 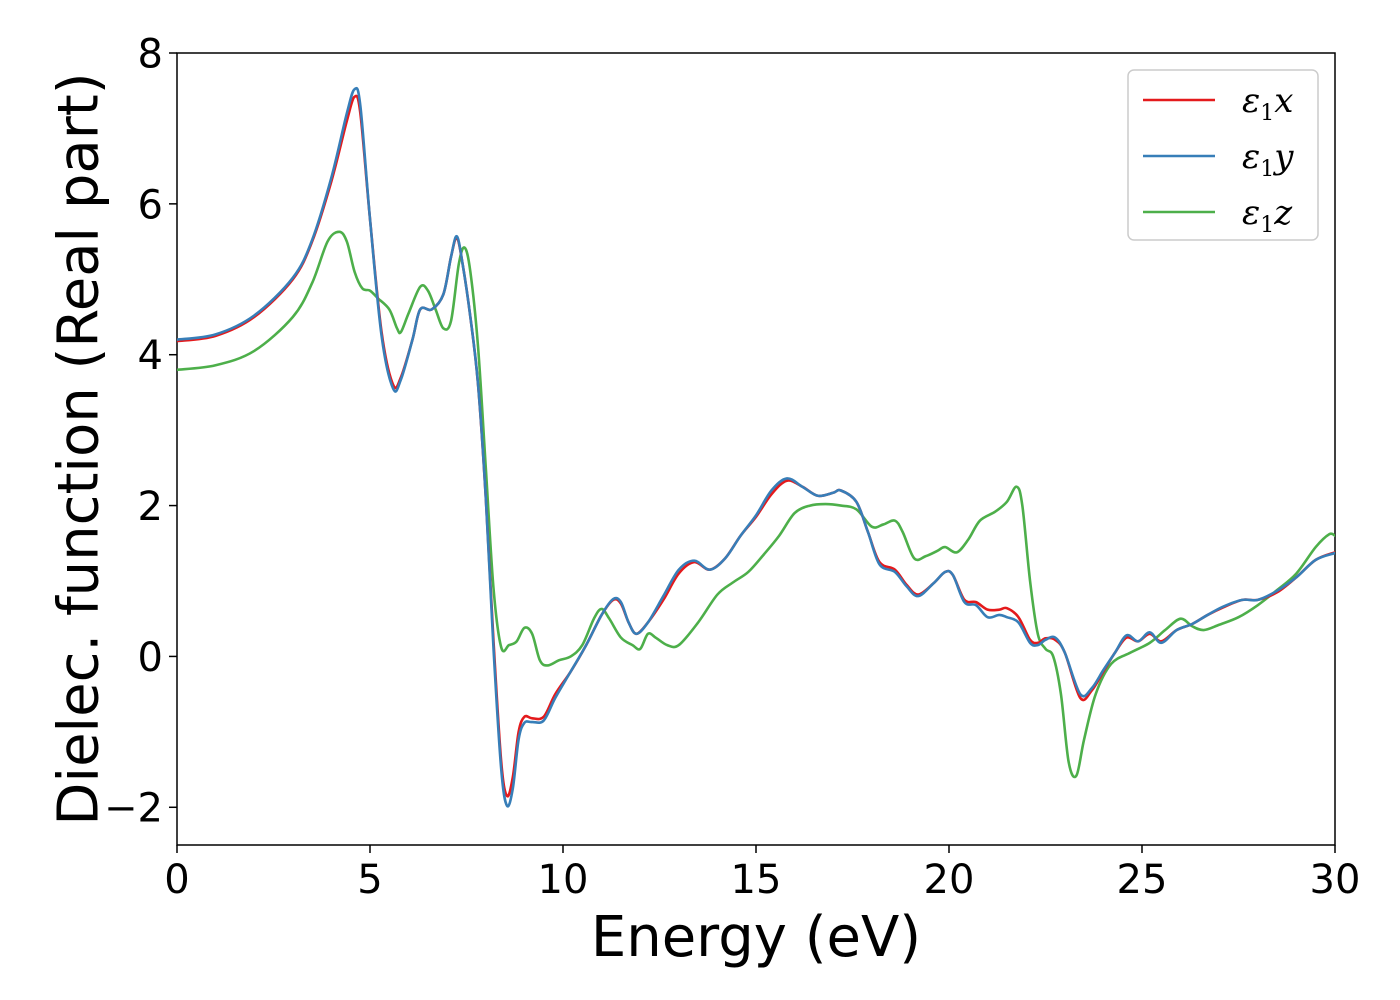 I want to click on x-tick-label: 25, so click(x=1142, y=880).